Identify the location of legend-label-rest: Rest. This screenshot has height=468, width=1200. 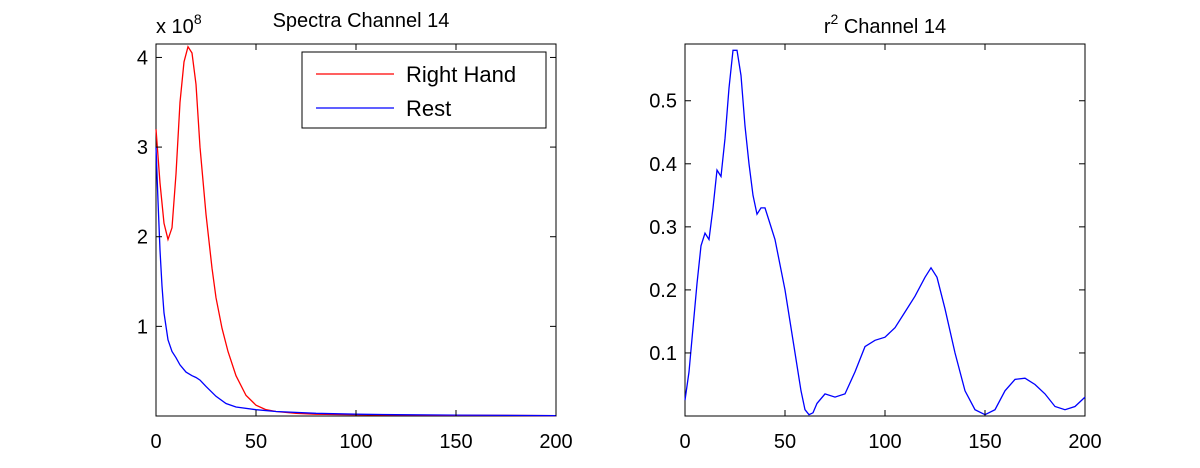
(428, 108).